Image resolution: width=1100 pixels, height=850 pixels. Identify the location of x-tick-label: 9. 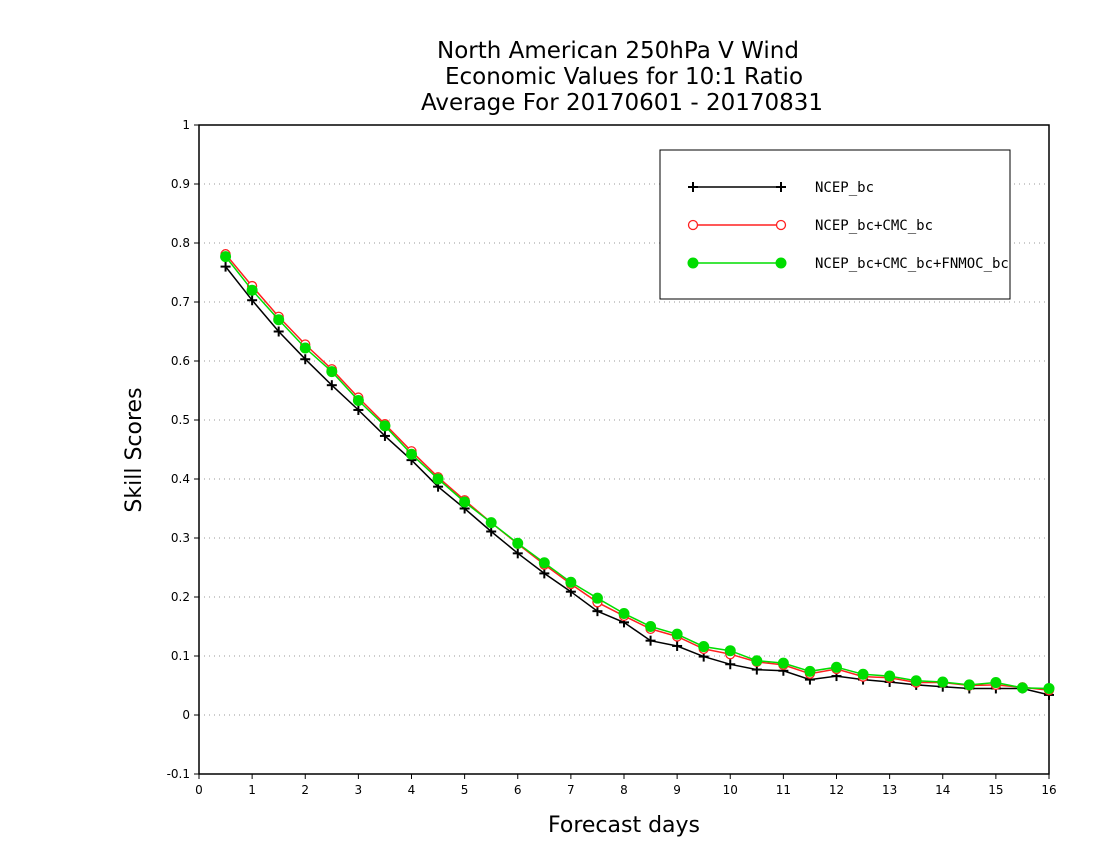
(677, 790).